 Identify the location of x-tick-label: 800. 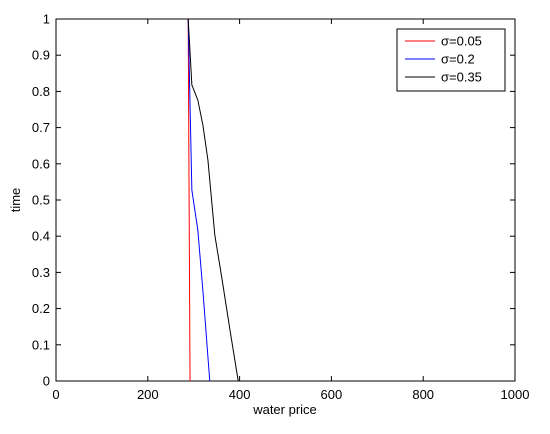
(423, 394).